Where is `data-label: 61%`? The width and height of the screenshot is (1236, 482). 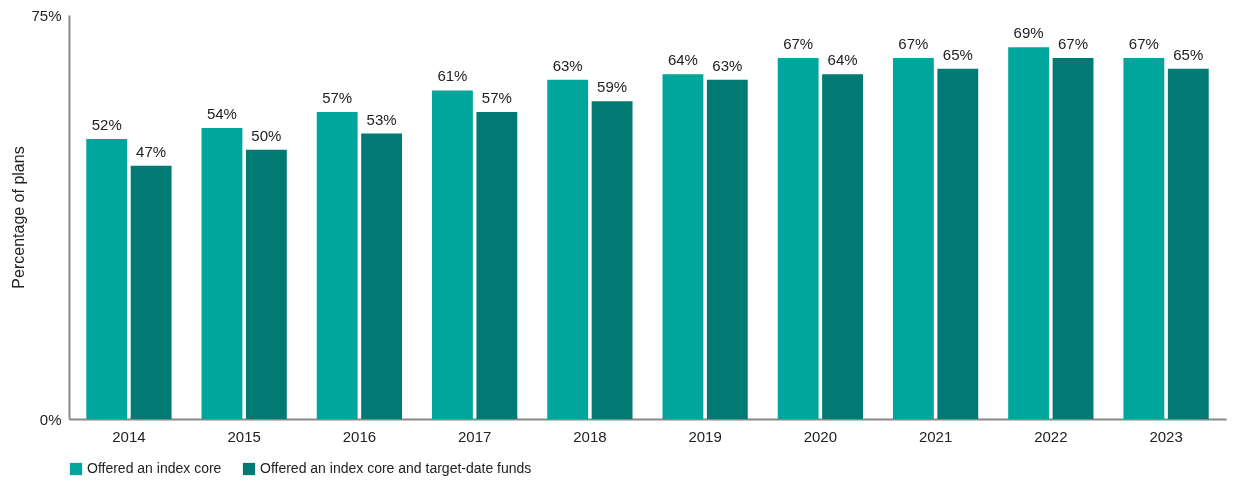 data-label: 61% is located at coordinates (452, 76).